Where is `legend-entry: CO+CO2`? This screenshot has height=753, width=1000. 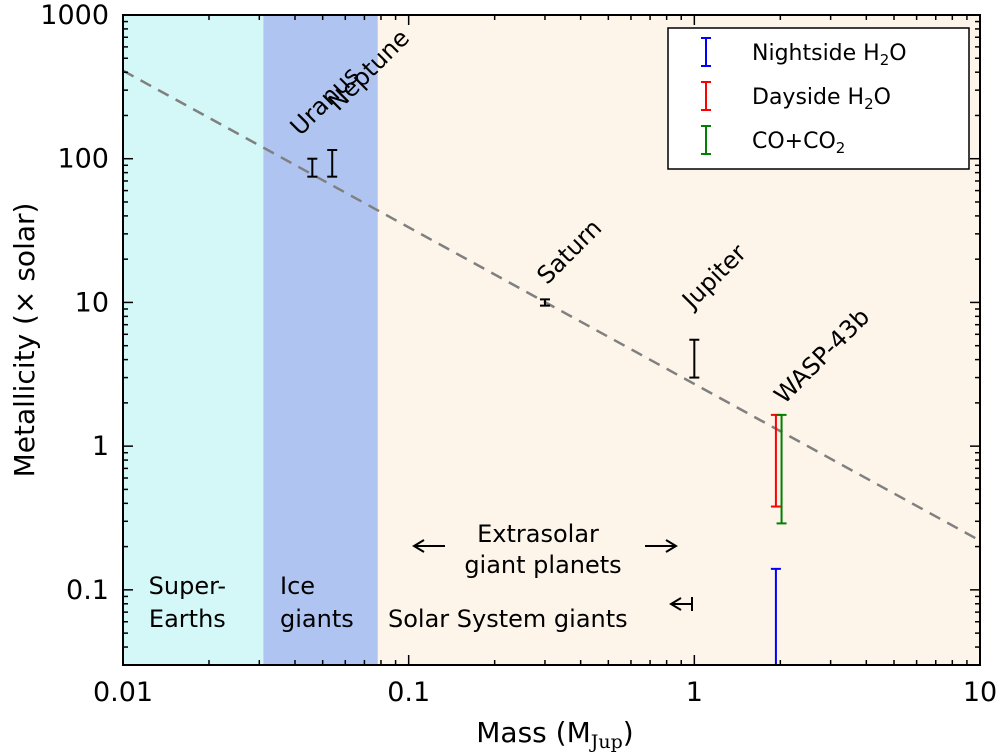 legend-entry: CO+CO2 is located at coordinates (773, 141).